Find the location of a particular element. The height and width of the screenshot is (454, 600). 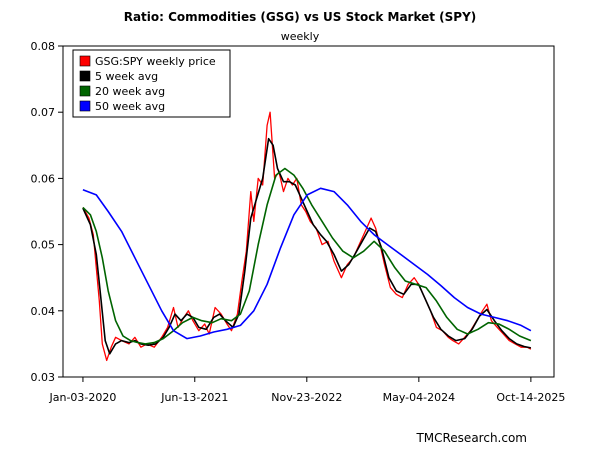

chart-subtitle: weekly is located at coordinates (300, 36).